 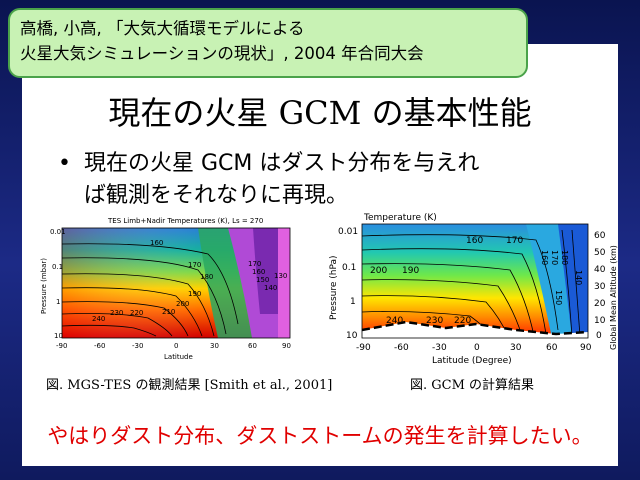 What do you see at coordinates (262, 280) in the screenshot?
I see `tes-contour-label: 150` at bounding box center [262, 280].